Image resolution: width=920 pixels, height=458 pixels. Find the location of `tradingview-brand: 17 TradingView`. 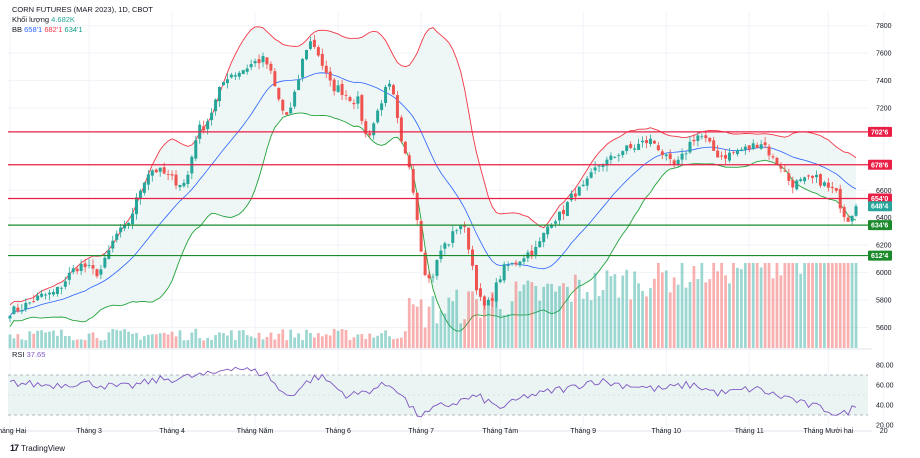

tradingview-brand: 17 TradingView is located at coordinates (37, 448).